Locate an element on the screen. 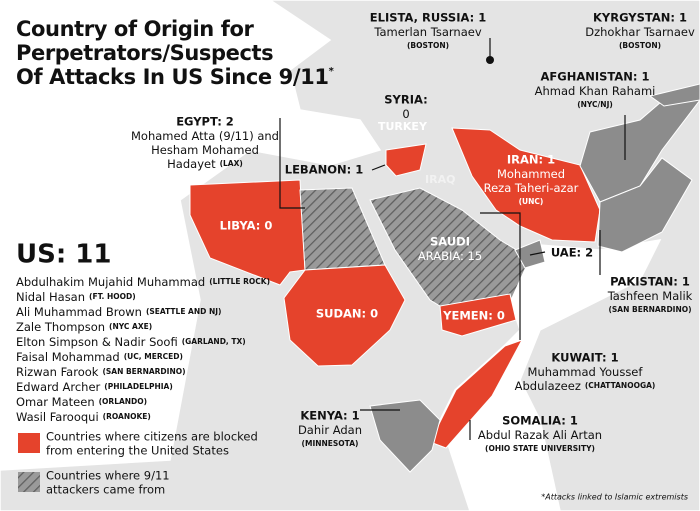 The width and height of the screenshot is (700, 511). title-text: Country of Origin for is located at coordinates (135, 29).